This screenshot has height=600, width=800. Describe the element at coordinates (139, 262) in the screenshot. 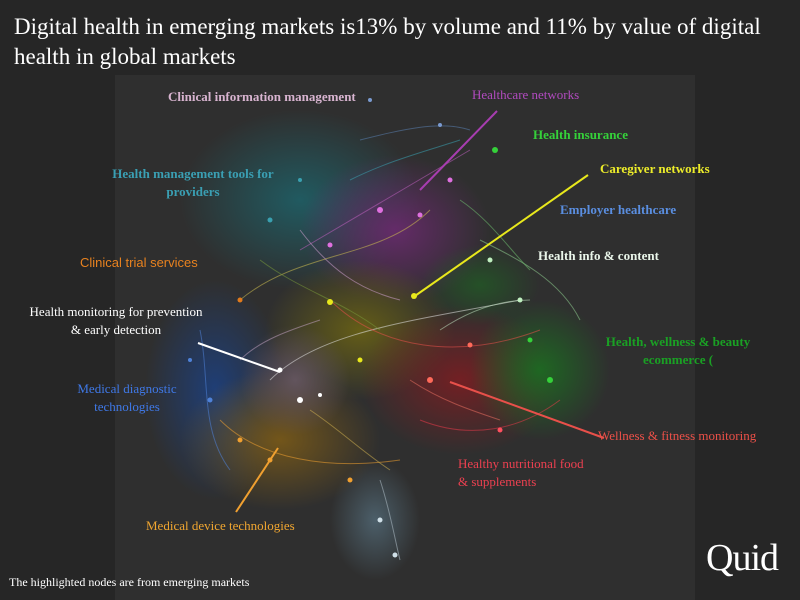

I see `label-clinical-trial: Clinical trial services` at that location.